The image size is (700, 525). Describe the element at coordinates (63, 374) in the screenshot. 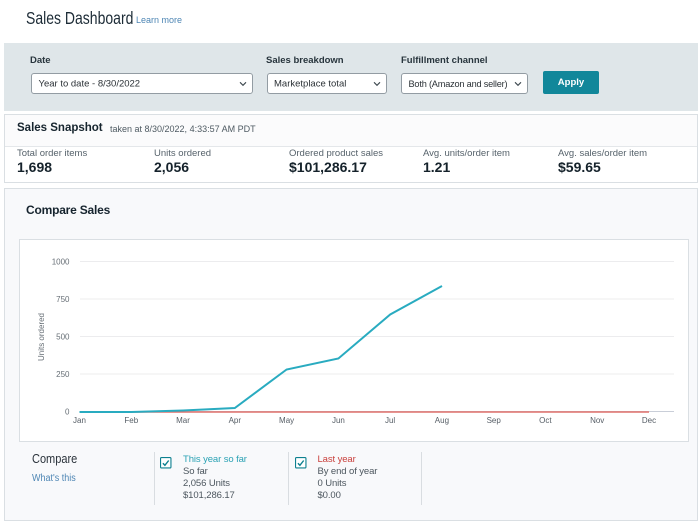

I see `svg-text: 250` at that location.